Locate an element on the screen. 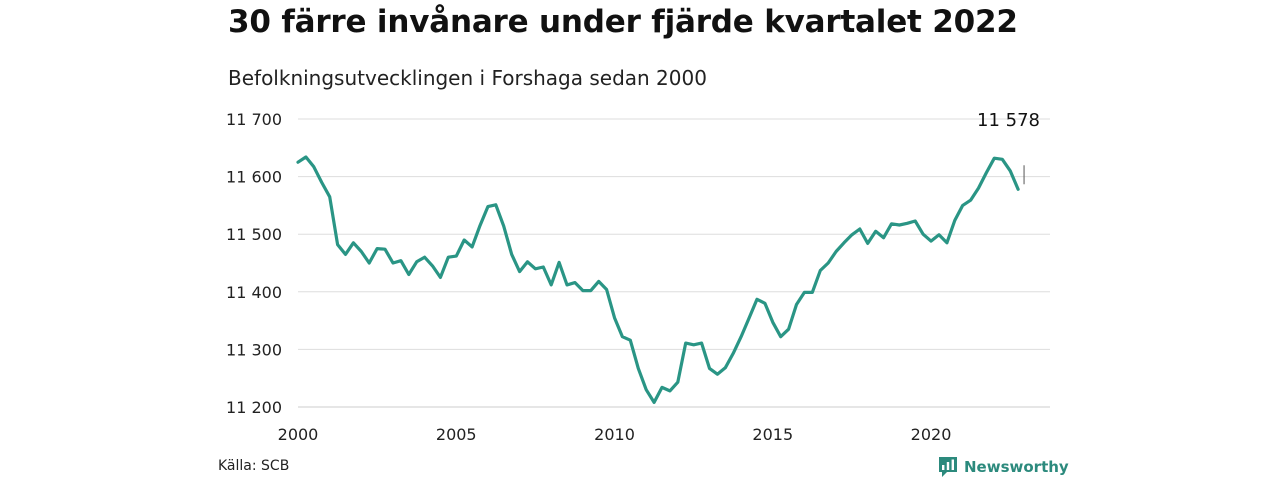 This screenshot has height=480, width=1280. x-tick-label: 2020 is located at coordinates (931, 434).